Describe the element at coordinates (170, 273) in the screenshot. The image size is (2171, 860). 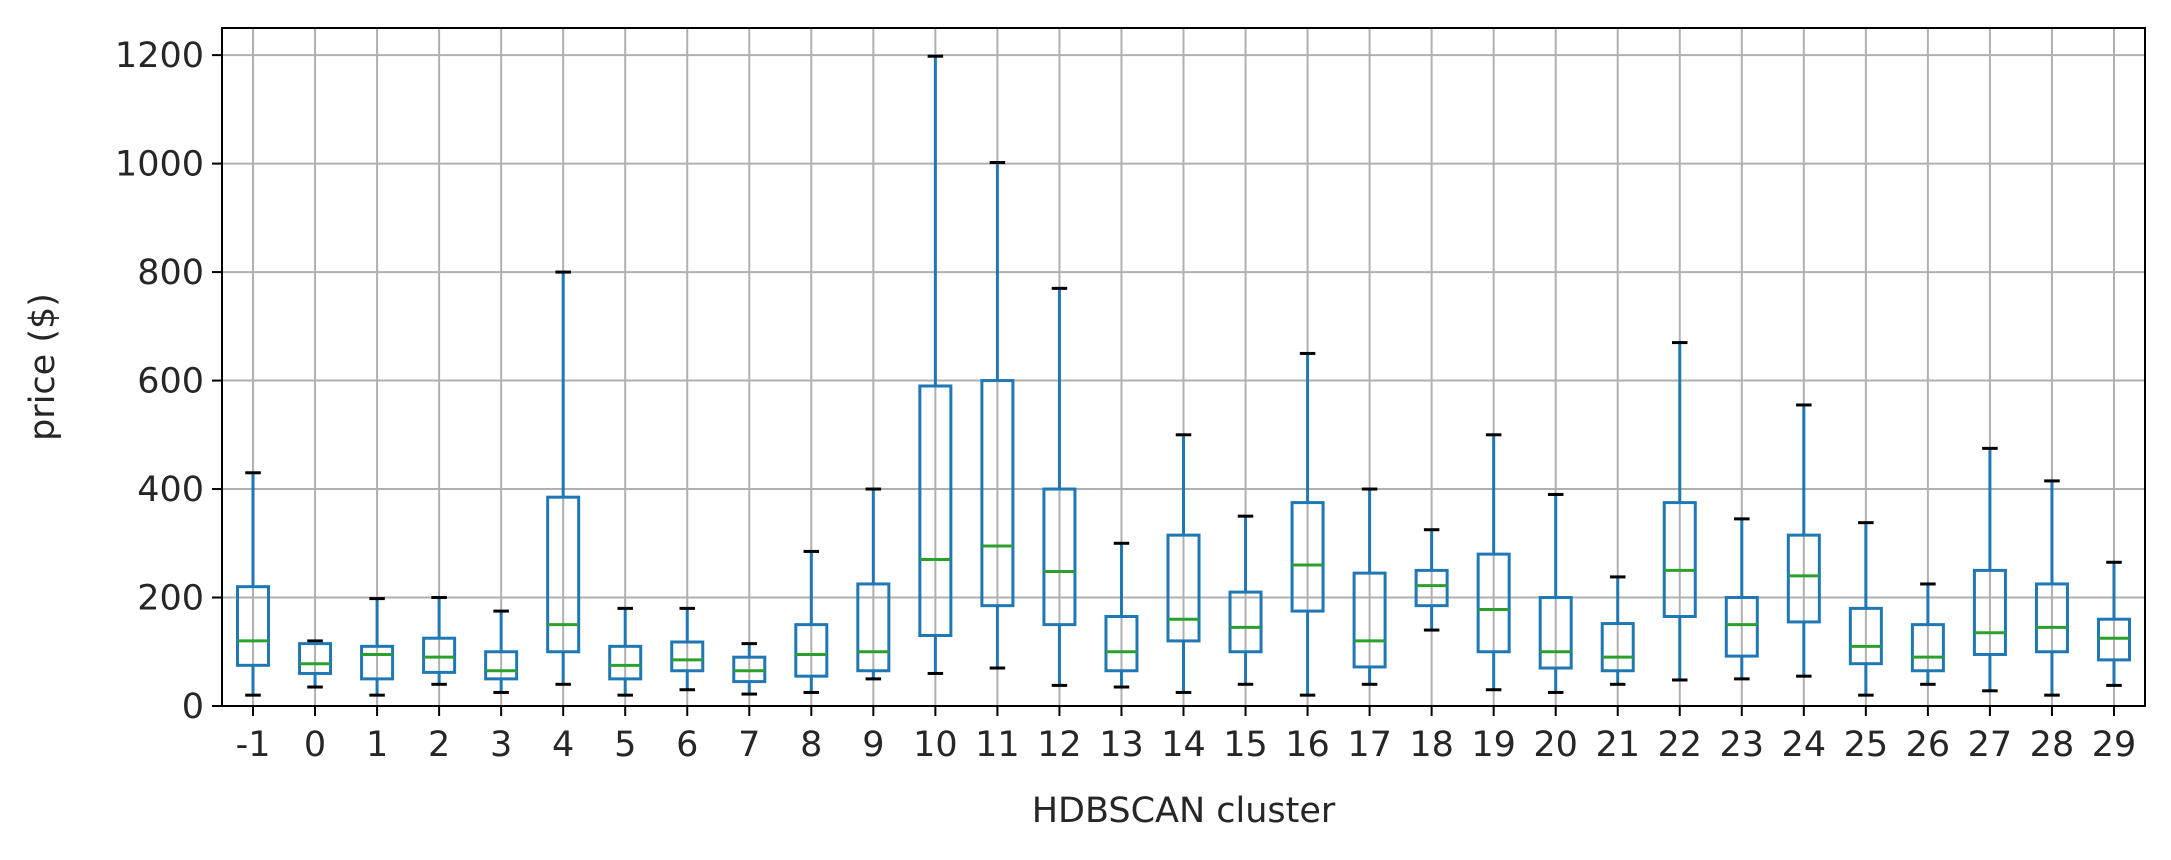
I see `y-tick-label: 800` at that location.